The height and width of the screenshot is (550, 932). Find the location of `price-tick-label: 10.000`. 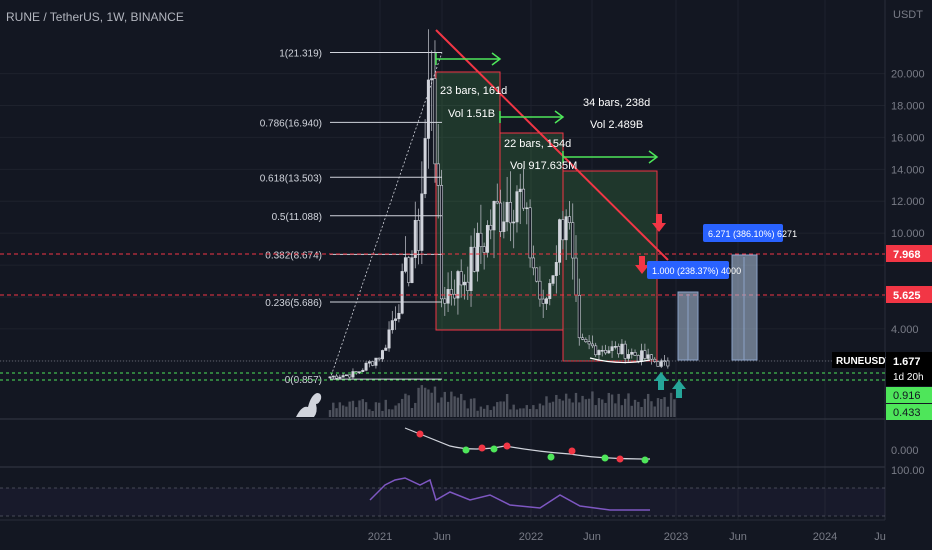

price-tick-label: 10.000 is located at coordinates (908, 234).